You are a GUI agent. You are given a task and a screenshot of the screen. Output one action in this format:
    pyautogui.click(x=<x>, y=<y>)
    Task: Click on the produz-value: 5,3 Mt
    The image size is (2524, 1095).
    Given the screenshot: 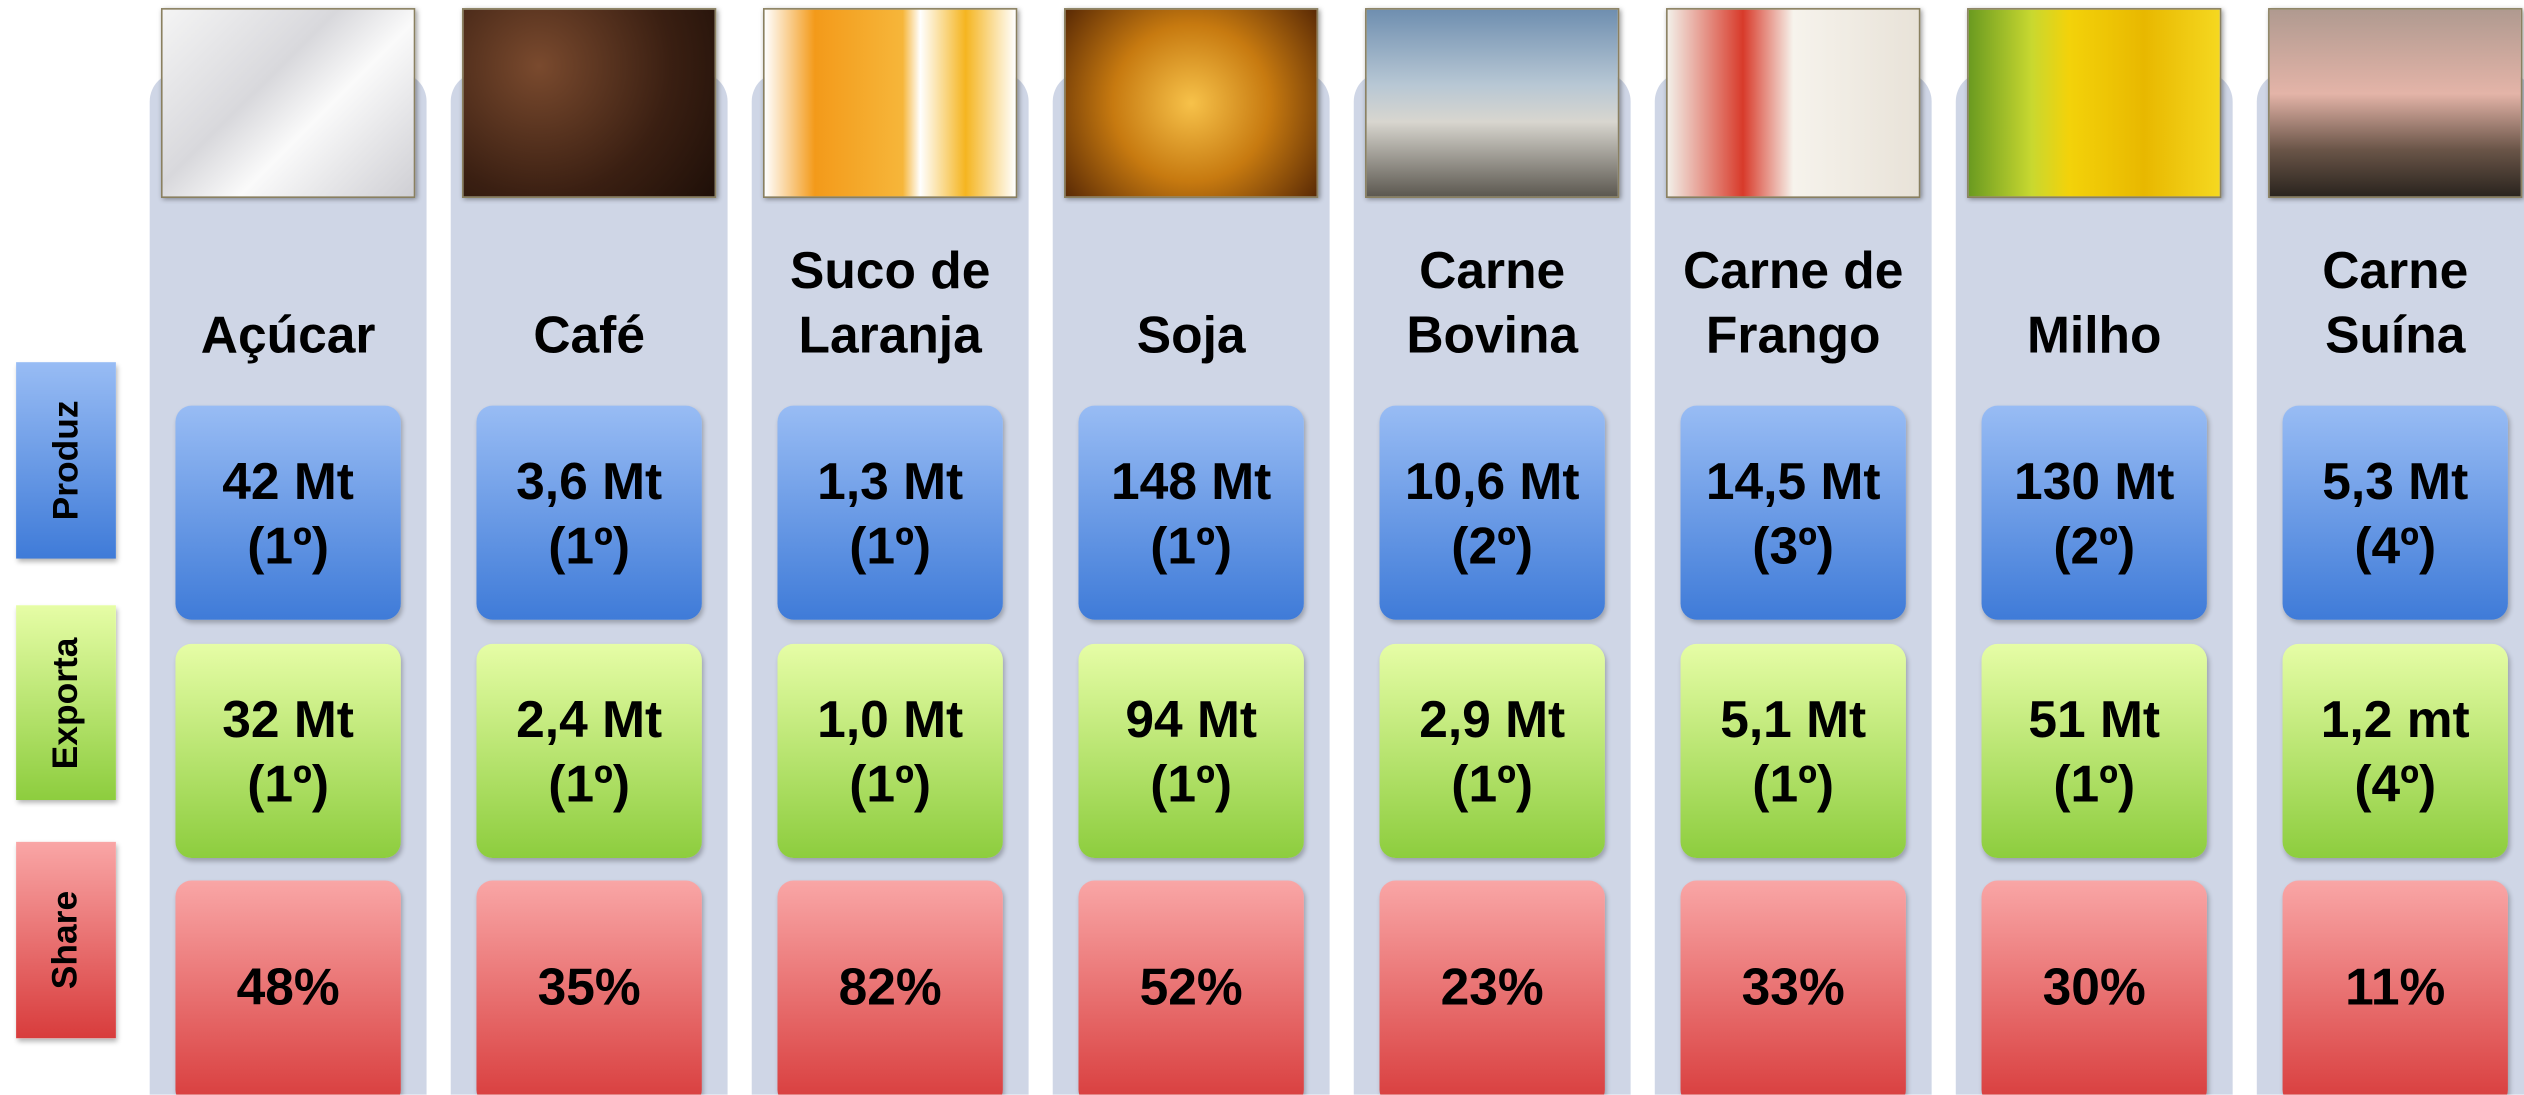 What is the action you would take?
    pyautogui.click(x=2395, y=480)
    